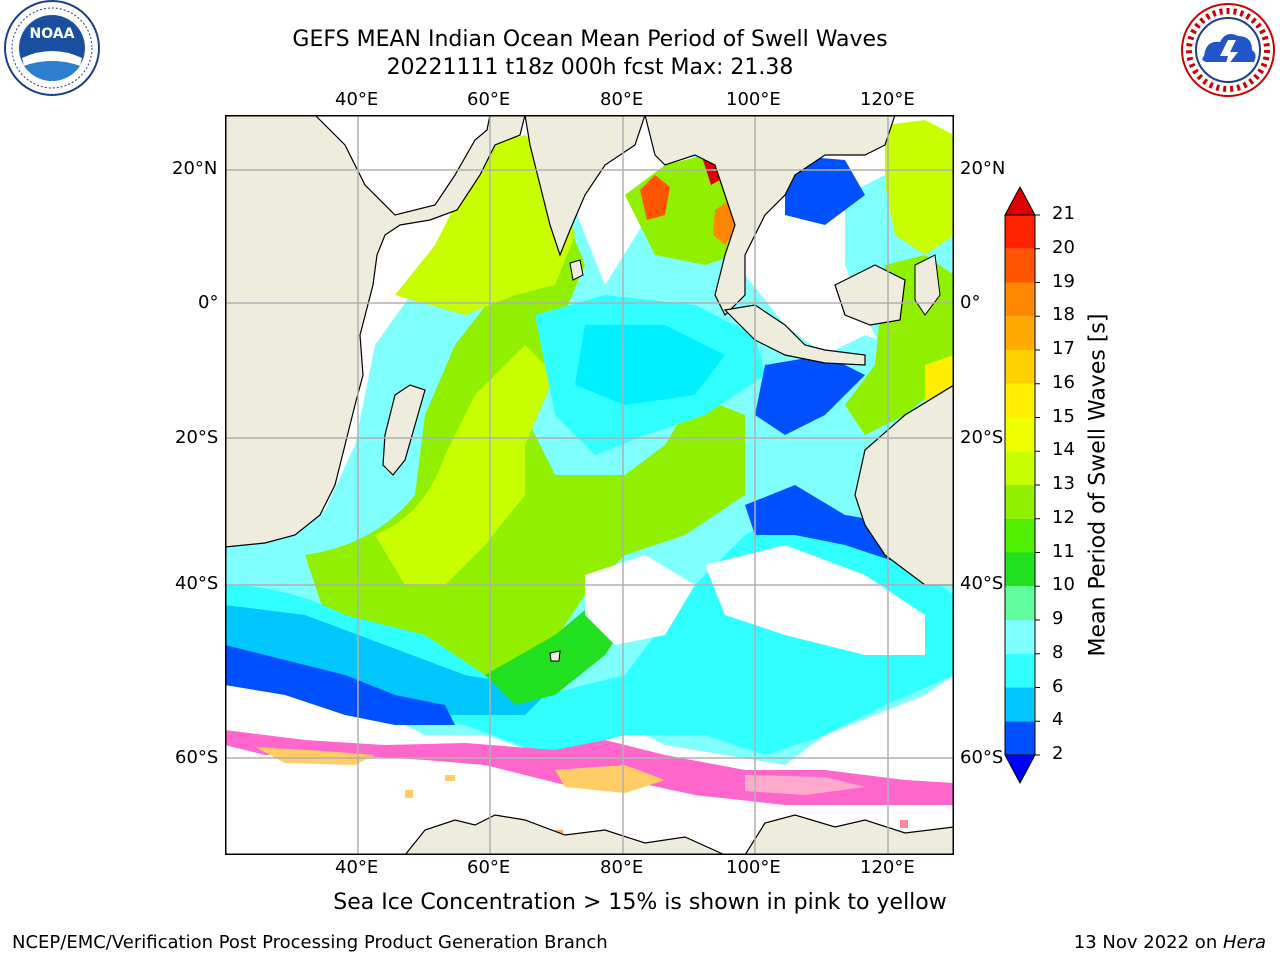 This screenshot has height=960, width=1280. What do you see at coordinates (197, 437) in the screenshot?
I see `lat-label-left: 20°S` at bounding box center [197, 437].